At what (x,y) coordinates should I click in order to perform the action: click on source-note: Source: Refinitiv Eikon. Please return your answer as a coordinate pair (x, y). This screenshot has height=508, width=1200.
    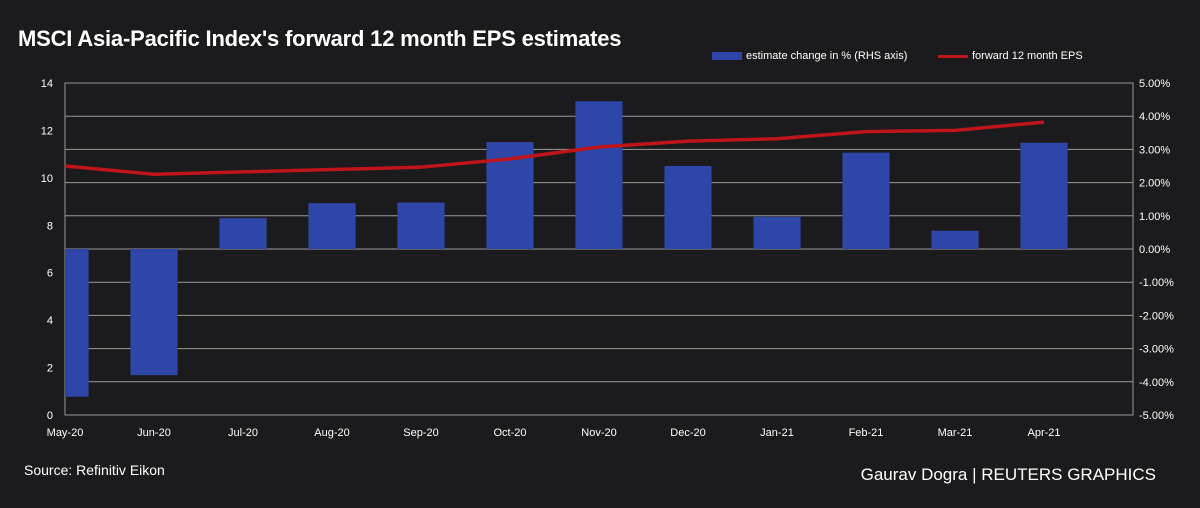
    Looking at the image, I should click on (94, 470).